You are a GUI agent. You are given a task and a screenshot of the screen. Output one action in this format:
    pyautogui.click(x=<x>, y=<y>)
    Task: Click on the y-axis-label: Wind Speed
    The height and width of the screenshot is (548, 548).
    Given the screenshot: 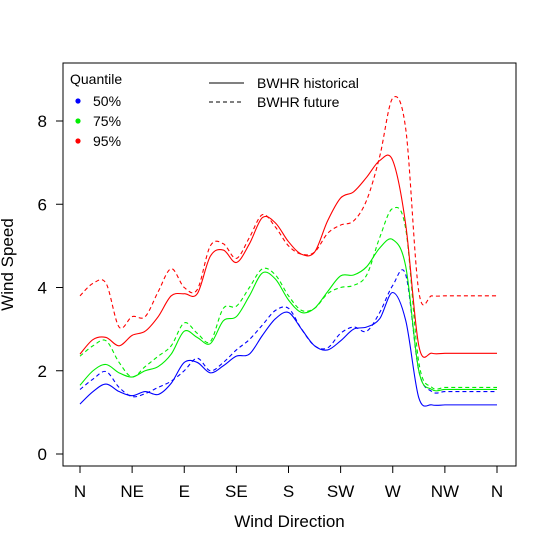 What is the action you would take?
    pyautogui.click(x=8, y=264)
    